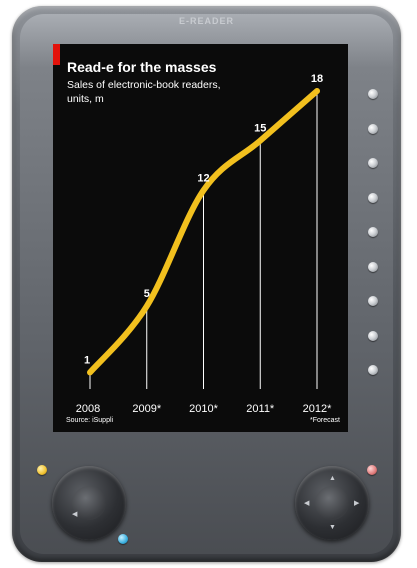 The width and height of the screenshot is (417, 568). I want to click on side-button-column, so click(374, 244).